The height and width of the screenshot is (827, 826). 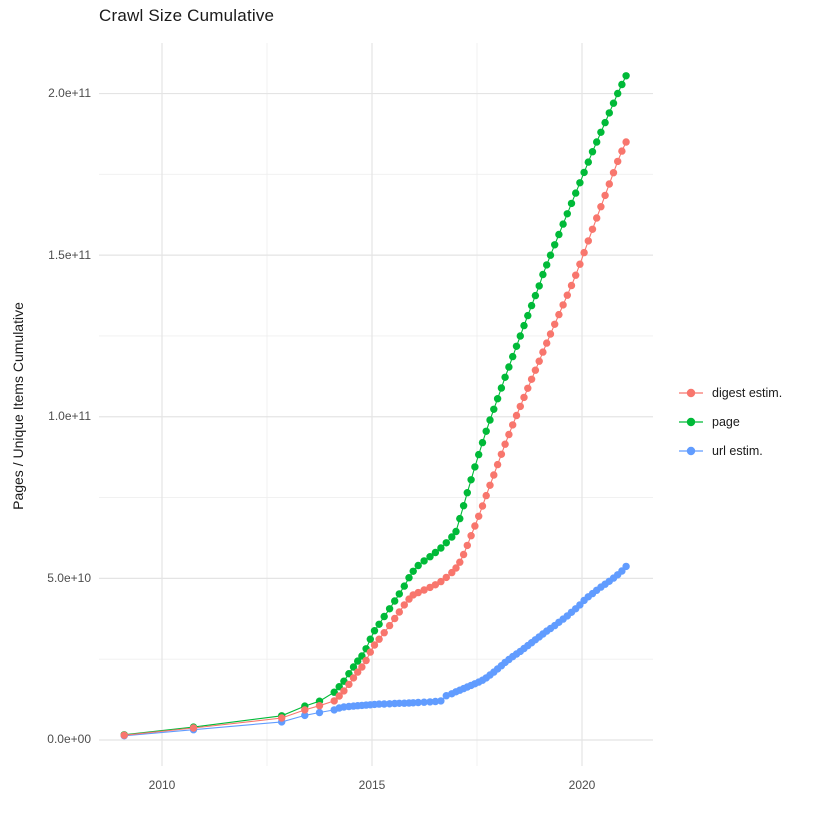 I want to click on y-tick-label: 1.0e+11, so click(x=69, y=416).